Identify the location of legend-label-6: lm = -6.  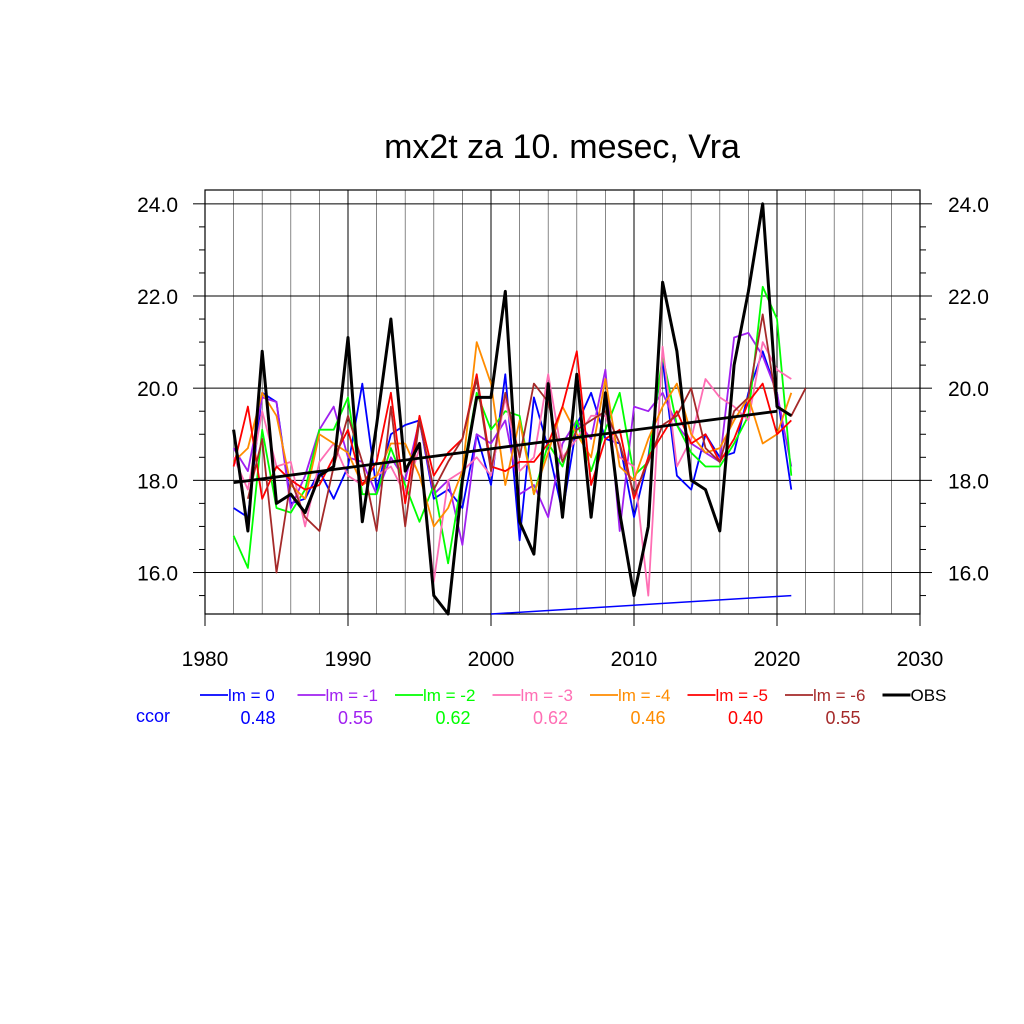
(839, 695).